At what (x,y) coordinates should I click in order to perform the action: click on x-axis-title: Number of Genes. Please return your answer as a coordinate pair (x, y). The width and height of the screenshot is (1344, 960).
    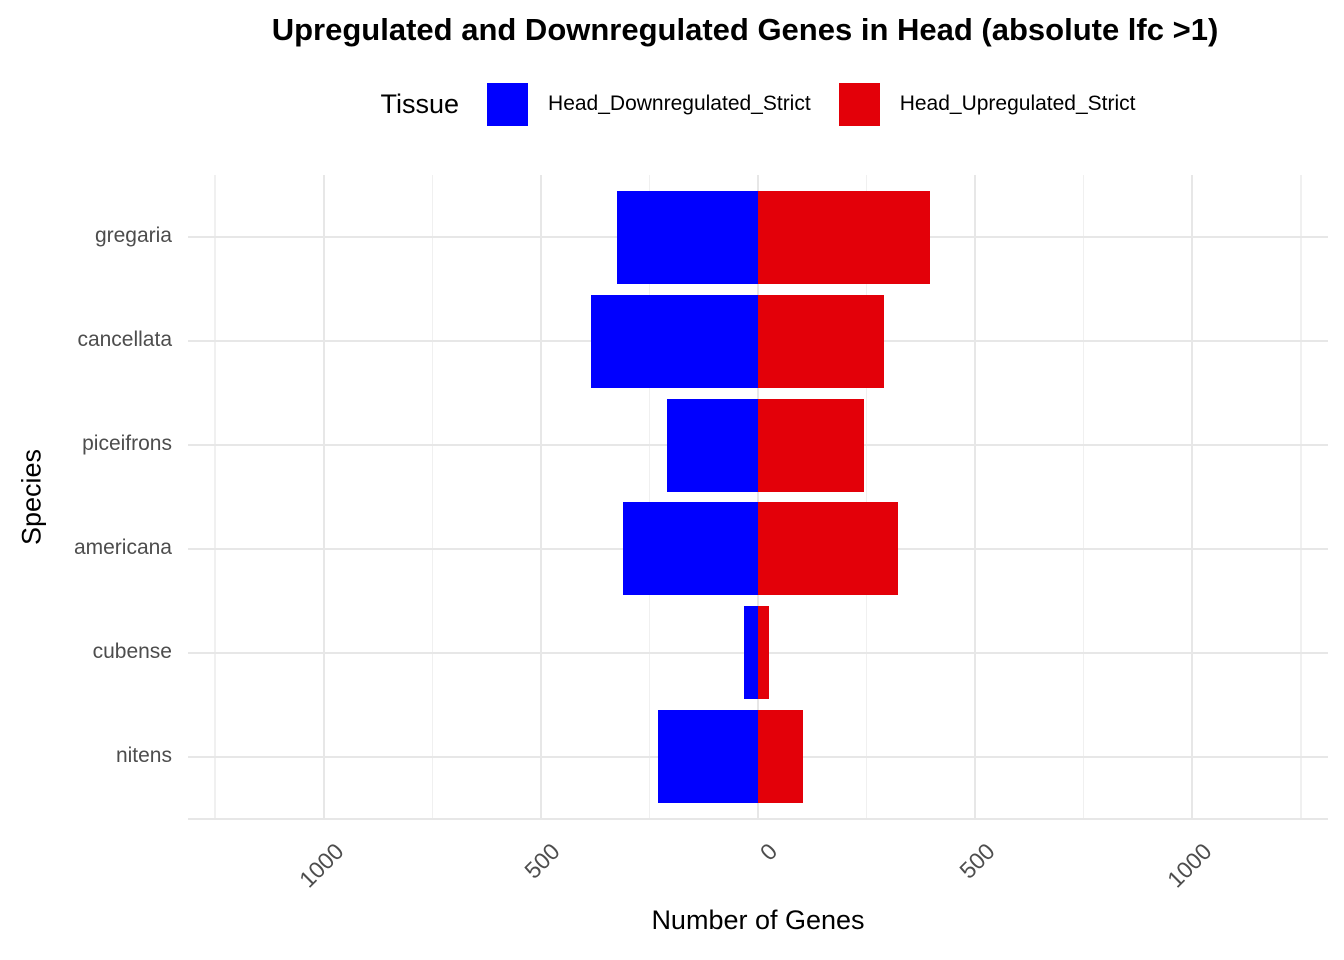
    Looking at the image, I should click on (758, 920).